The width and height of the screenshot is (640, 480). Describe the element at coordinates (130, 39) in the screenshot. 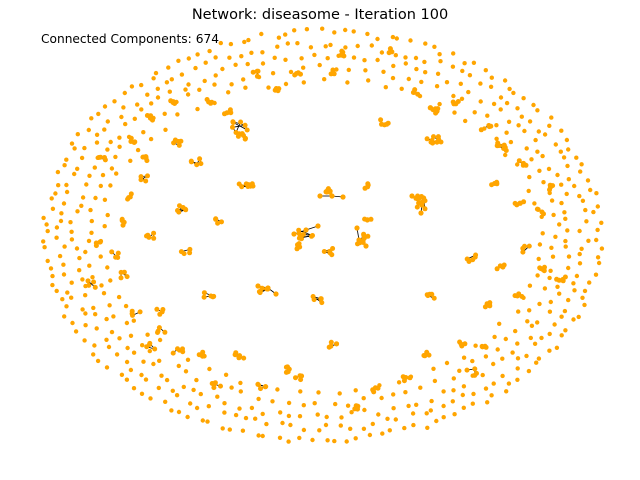

I see `connected-components-readout: Connected Components: 674` at that location.